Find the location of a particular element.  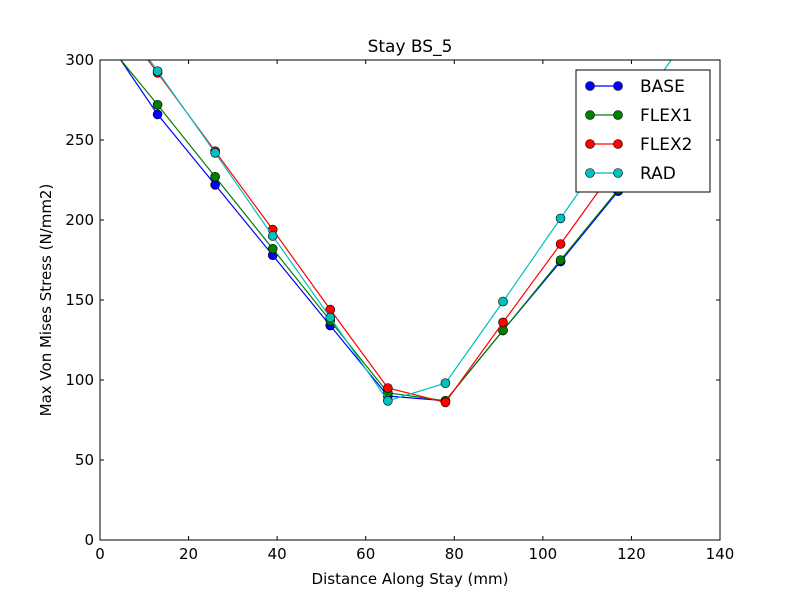

legend-box is located at coordinates (643, 131).